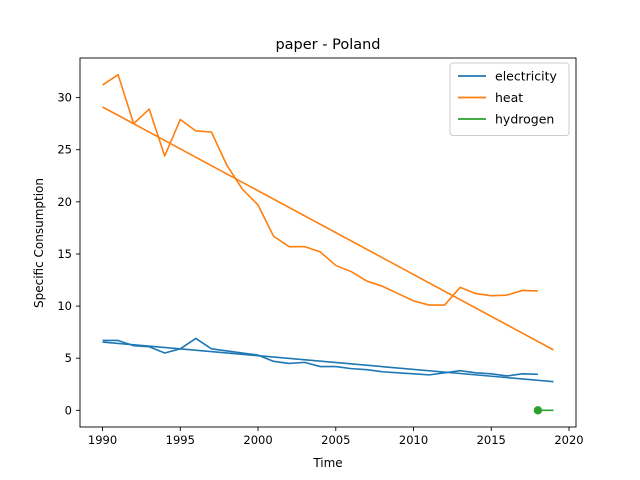 The width and height of the screenshot is (640, 480). Describe the element at coordinates (327, 45) in the screenshot. I see `chart-title: paper - Poland` at that location.